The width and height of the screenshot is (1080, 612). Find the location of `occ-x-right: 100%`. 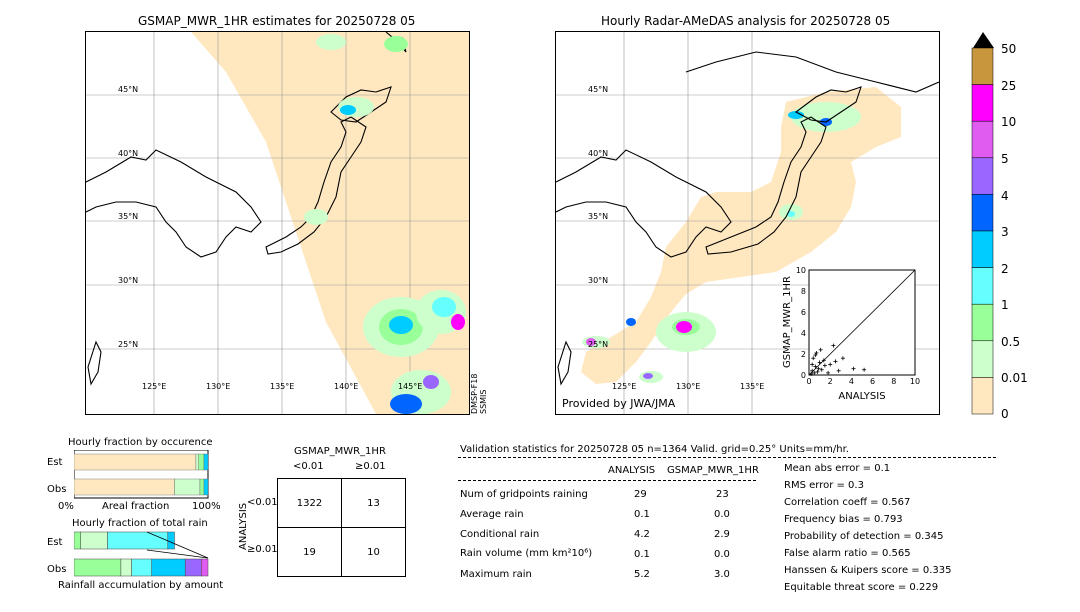

occ-x-right: 100% is located at coordinates (206, 506).